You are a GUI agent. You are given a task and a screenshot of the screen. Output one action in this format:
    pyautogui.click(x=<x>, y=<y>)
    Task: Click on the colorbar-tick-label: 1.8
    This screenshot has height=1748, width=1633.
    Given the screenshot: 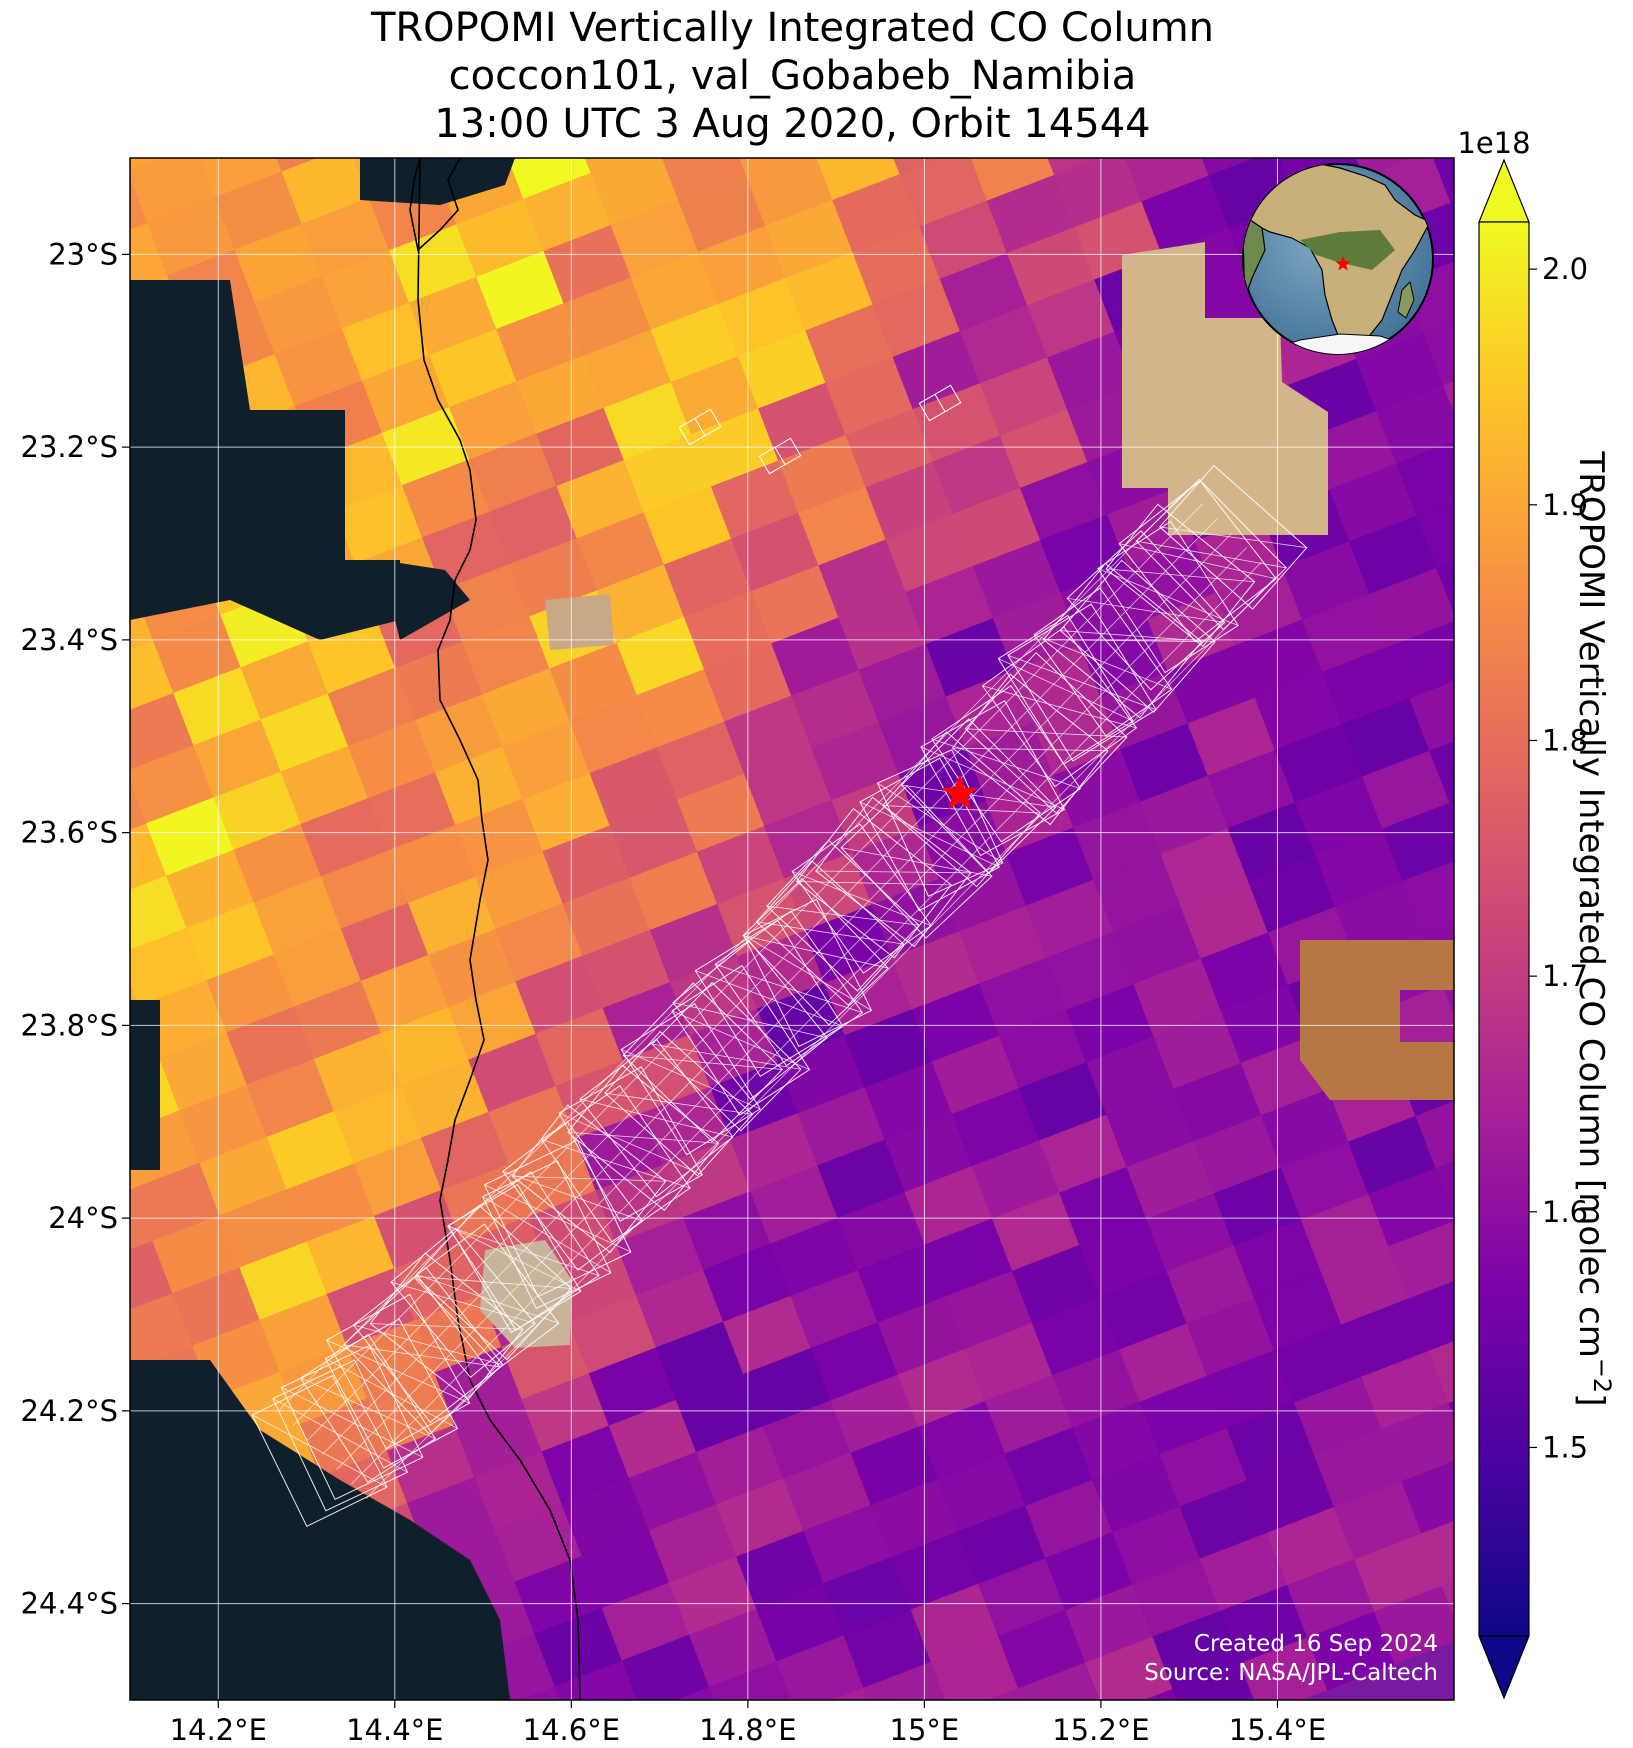 What is the action you would take?
    pyautogui.click(x=1565, y=740)
    